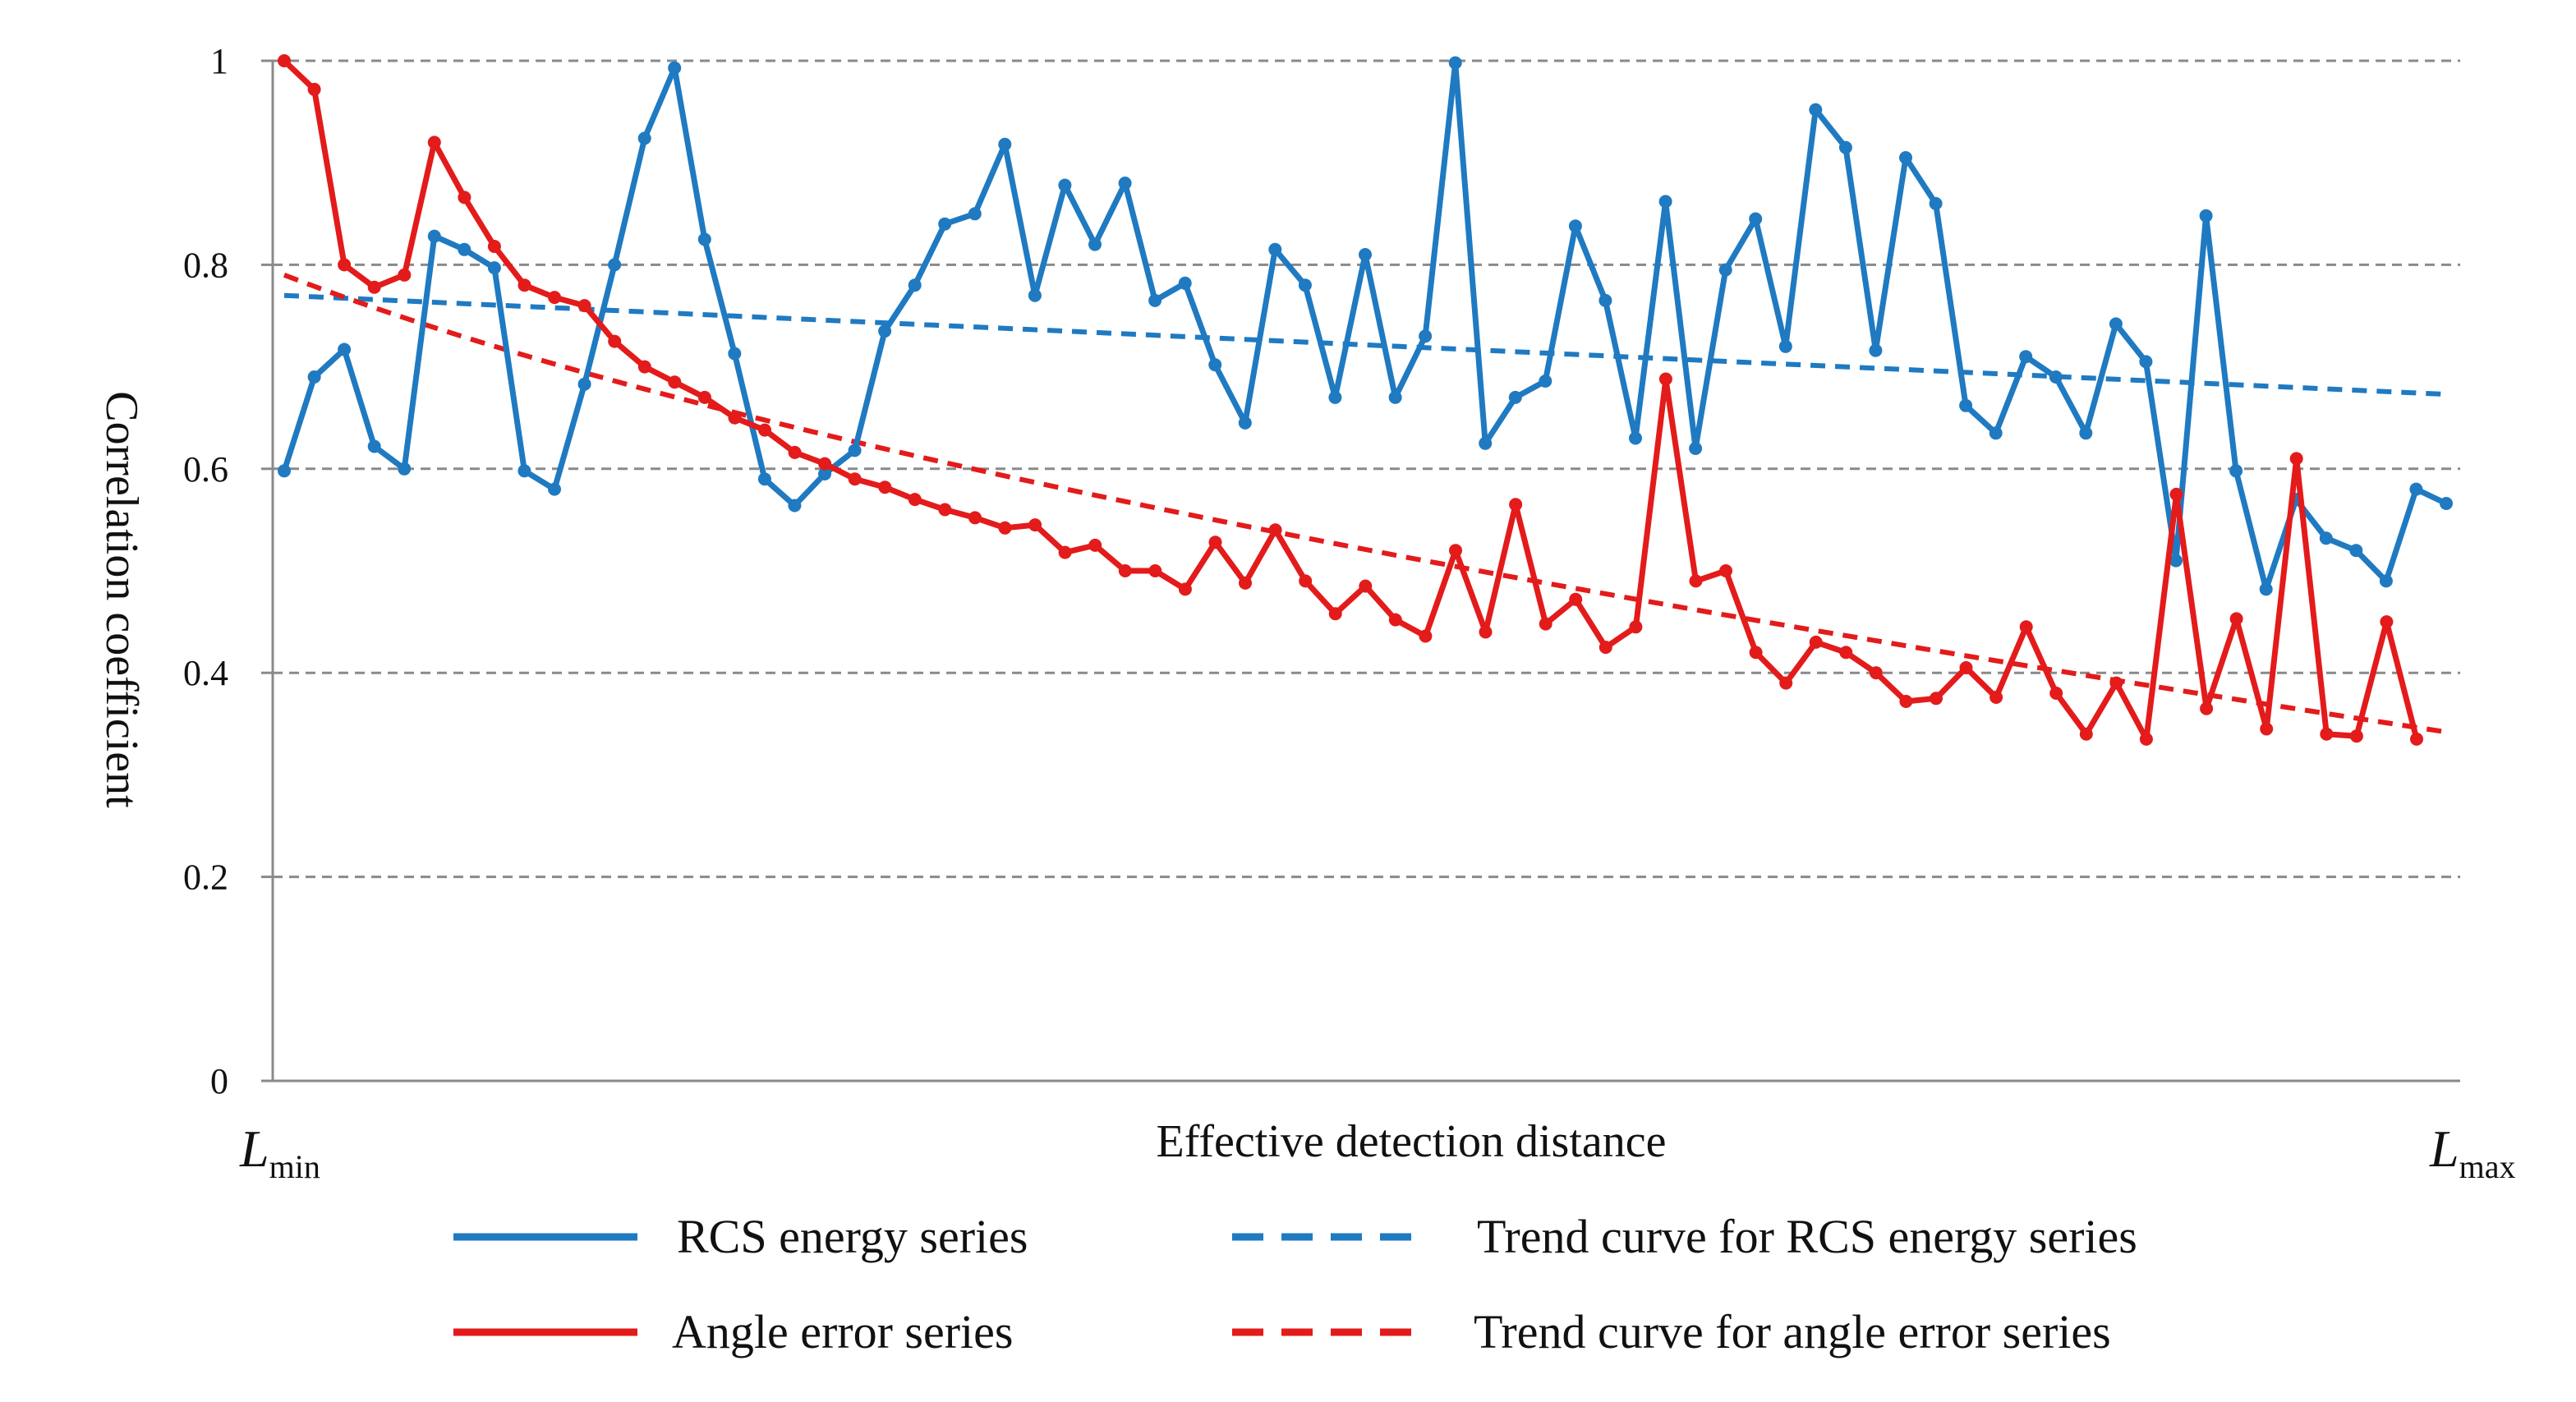  Describe the element at coordinates (279, 1152) in the screenshot. I see `x-min-label: Lmin` at that location.